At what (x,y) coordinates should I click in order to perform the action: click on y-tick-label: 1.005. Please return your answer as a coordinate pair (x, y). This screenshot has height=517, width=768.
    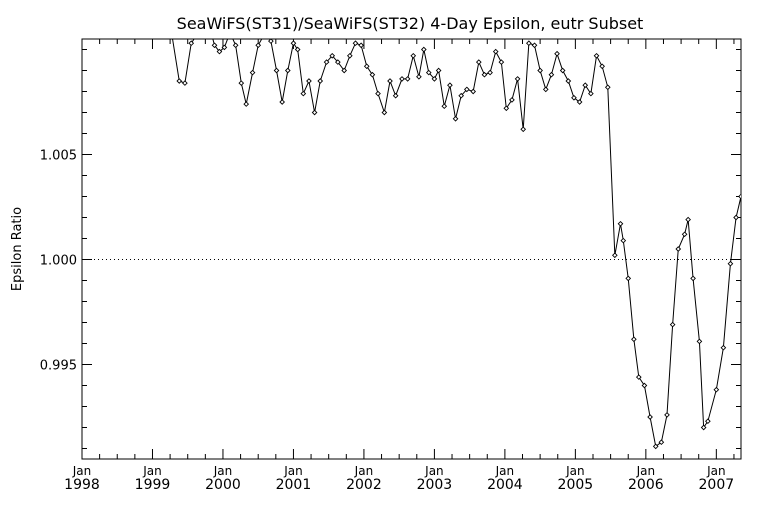
    Looking at the image, I should click on (58, 156).